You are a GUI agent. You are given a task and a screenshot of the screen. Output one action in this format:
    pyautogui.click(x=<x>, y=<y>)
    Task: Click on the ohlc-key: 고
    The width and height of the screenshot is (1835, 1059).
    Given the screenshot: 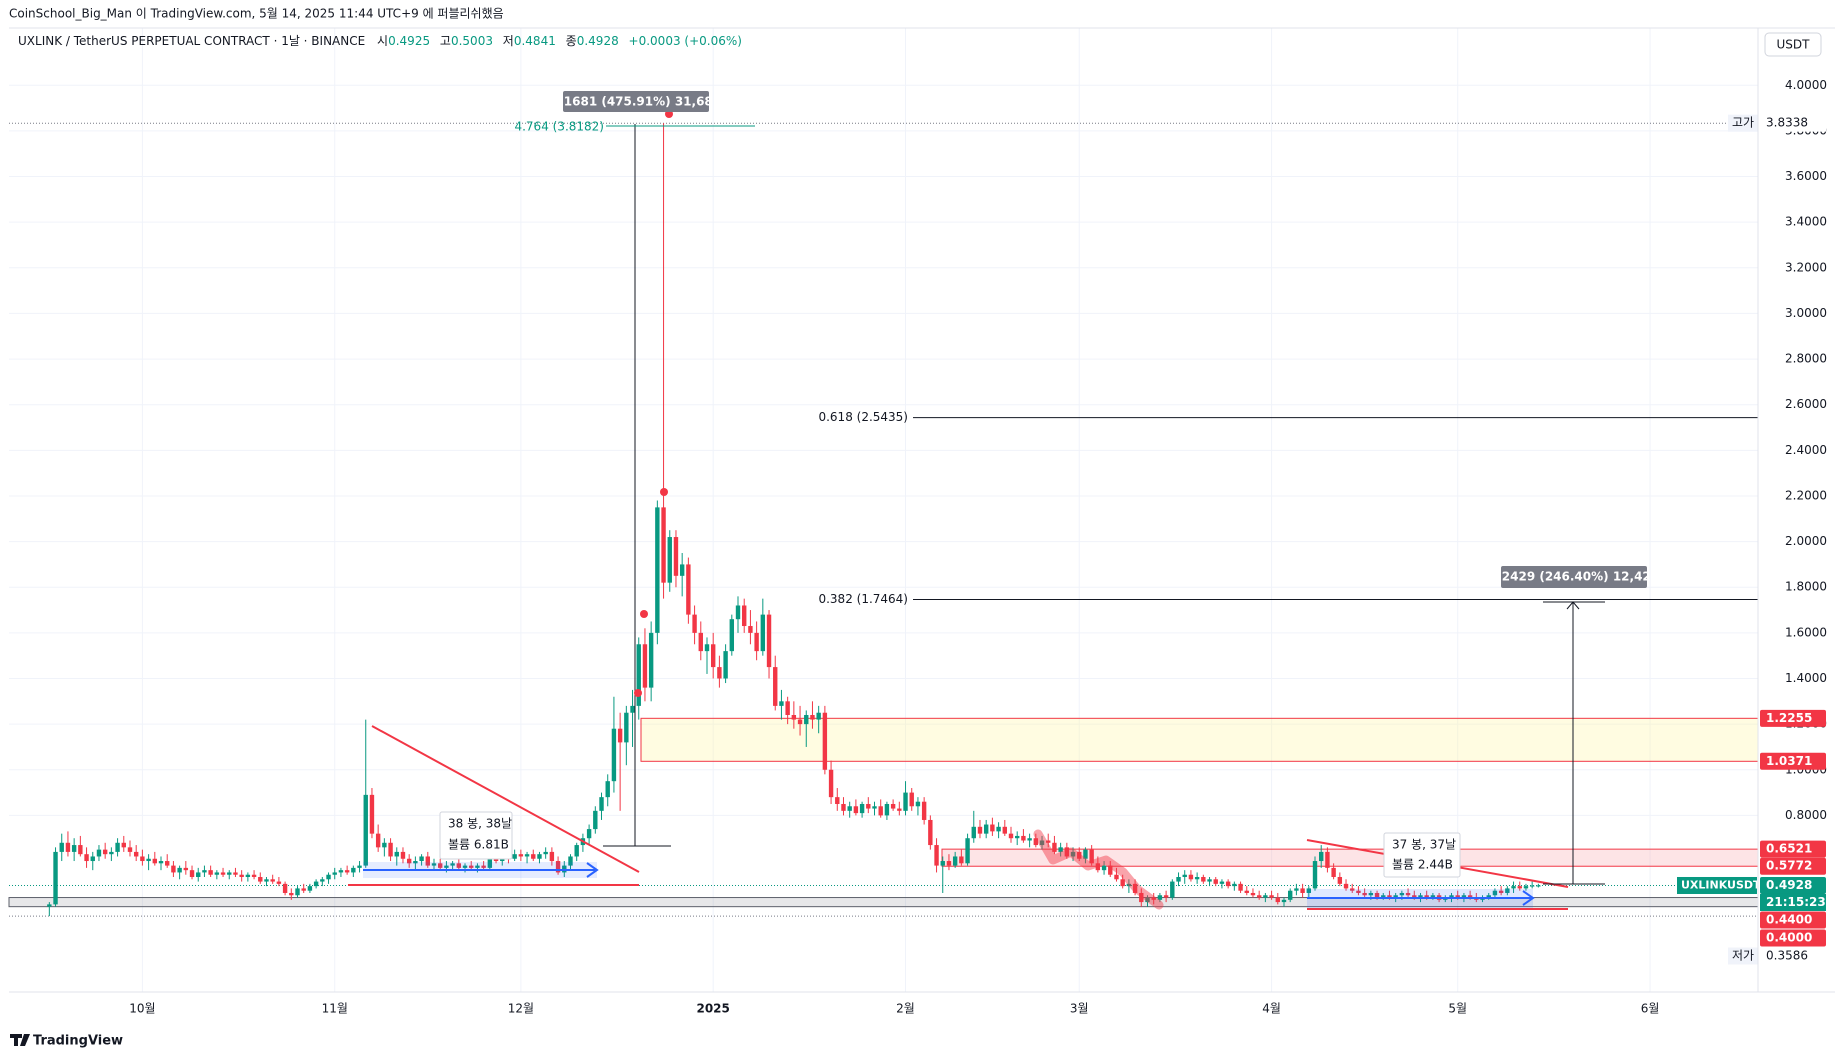 What is the action you would take?
    pyautogui.click(x=445, y=41)
    